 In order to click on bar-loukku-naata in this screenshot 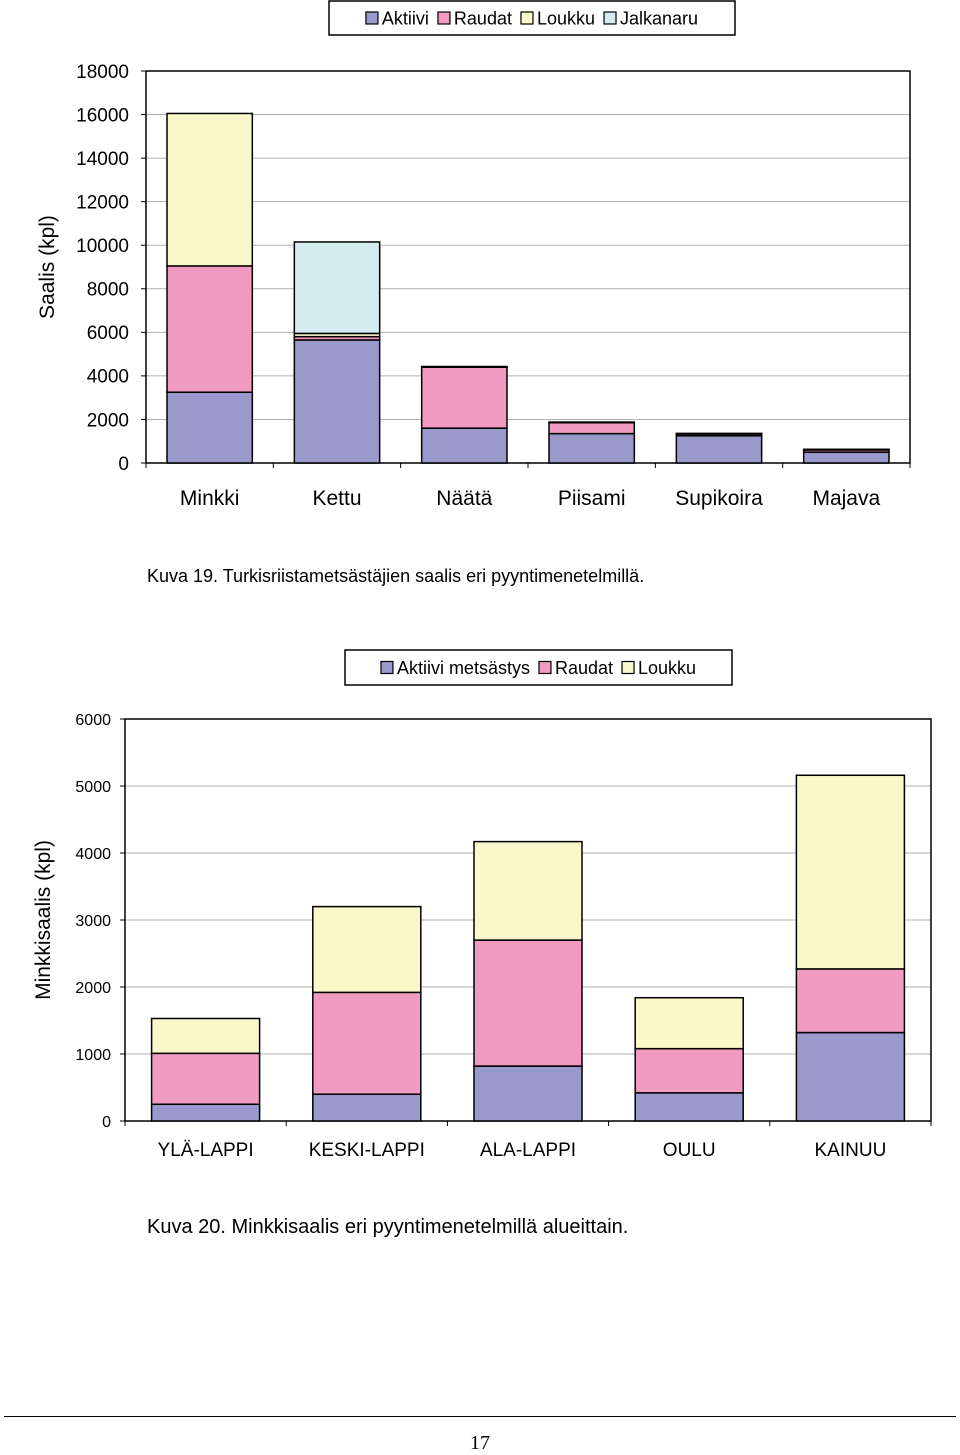, I will do `click(464, 366)`.